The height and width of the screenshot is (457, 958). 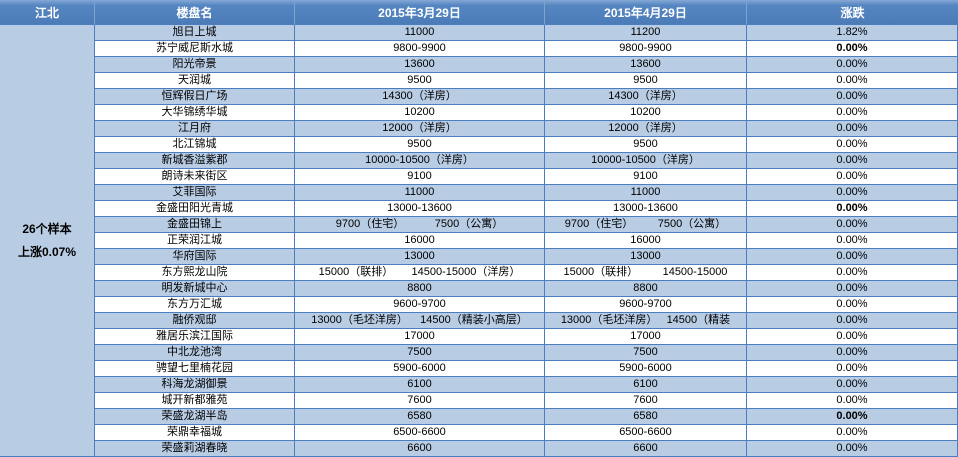 What do you see at coordinates (195, 353) in the screenshot?
I see `cell-property-name: 中北龙池湾` at bounding box center [195, 353].